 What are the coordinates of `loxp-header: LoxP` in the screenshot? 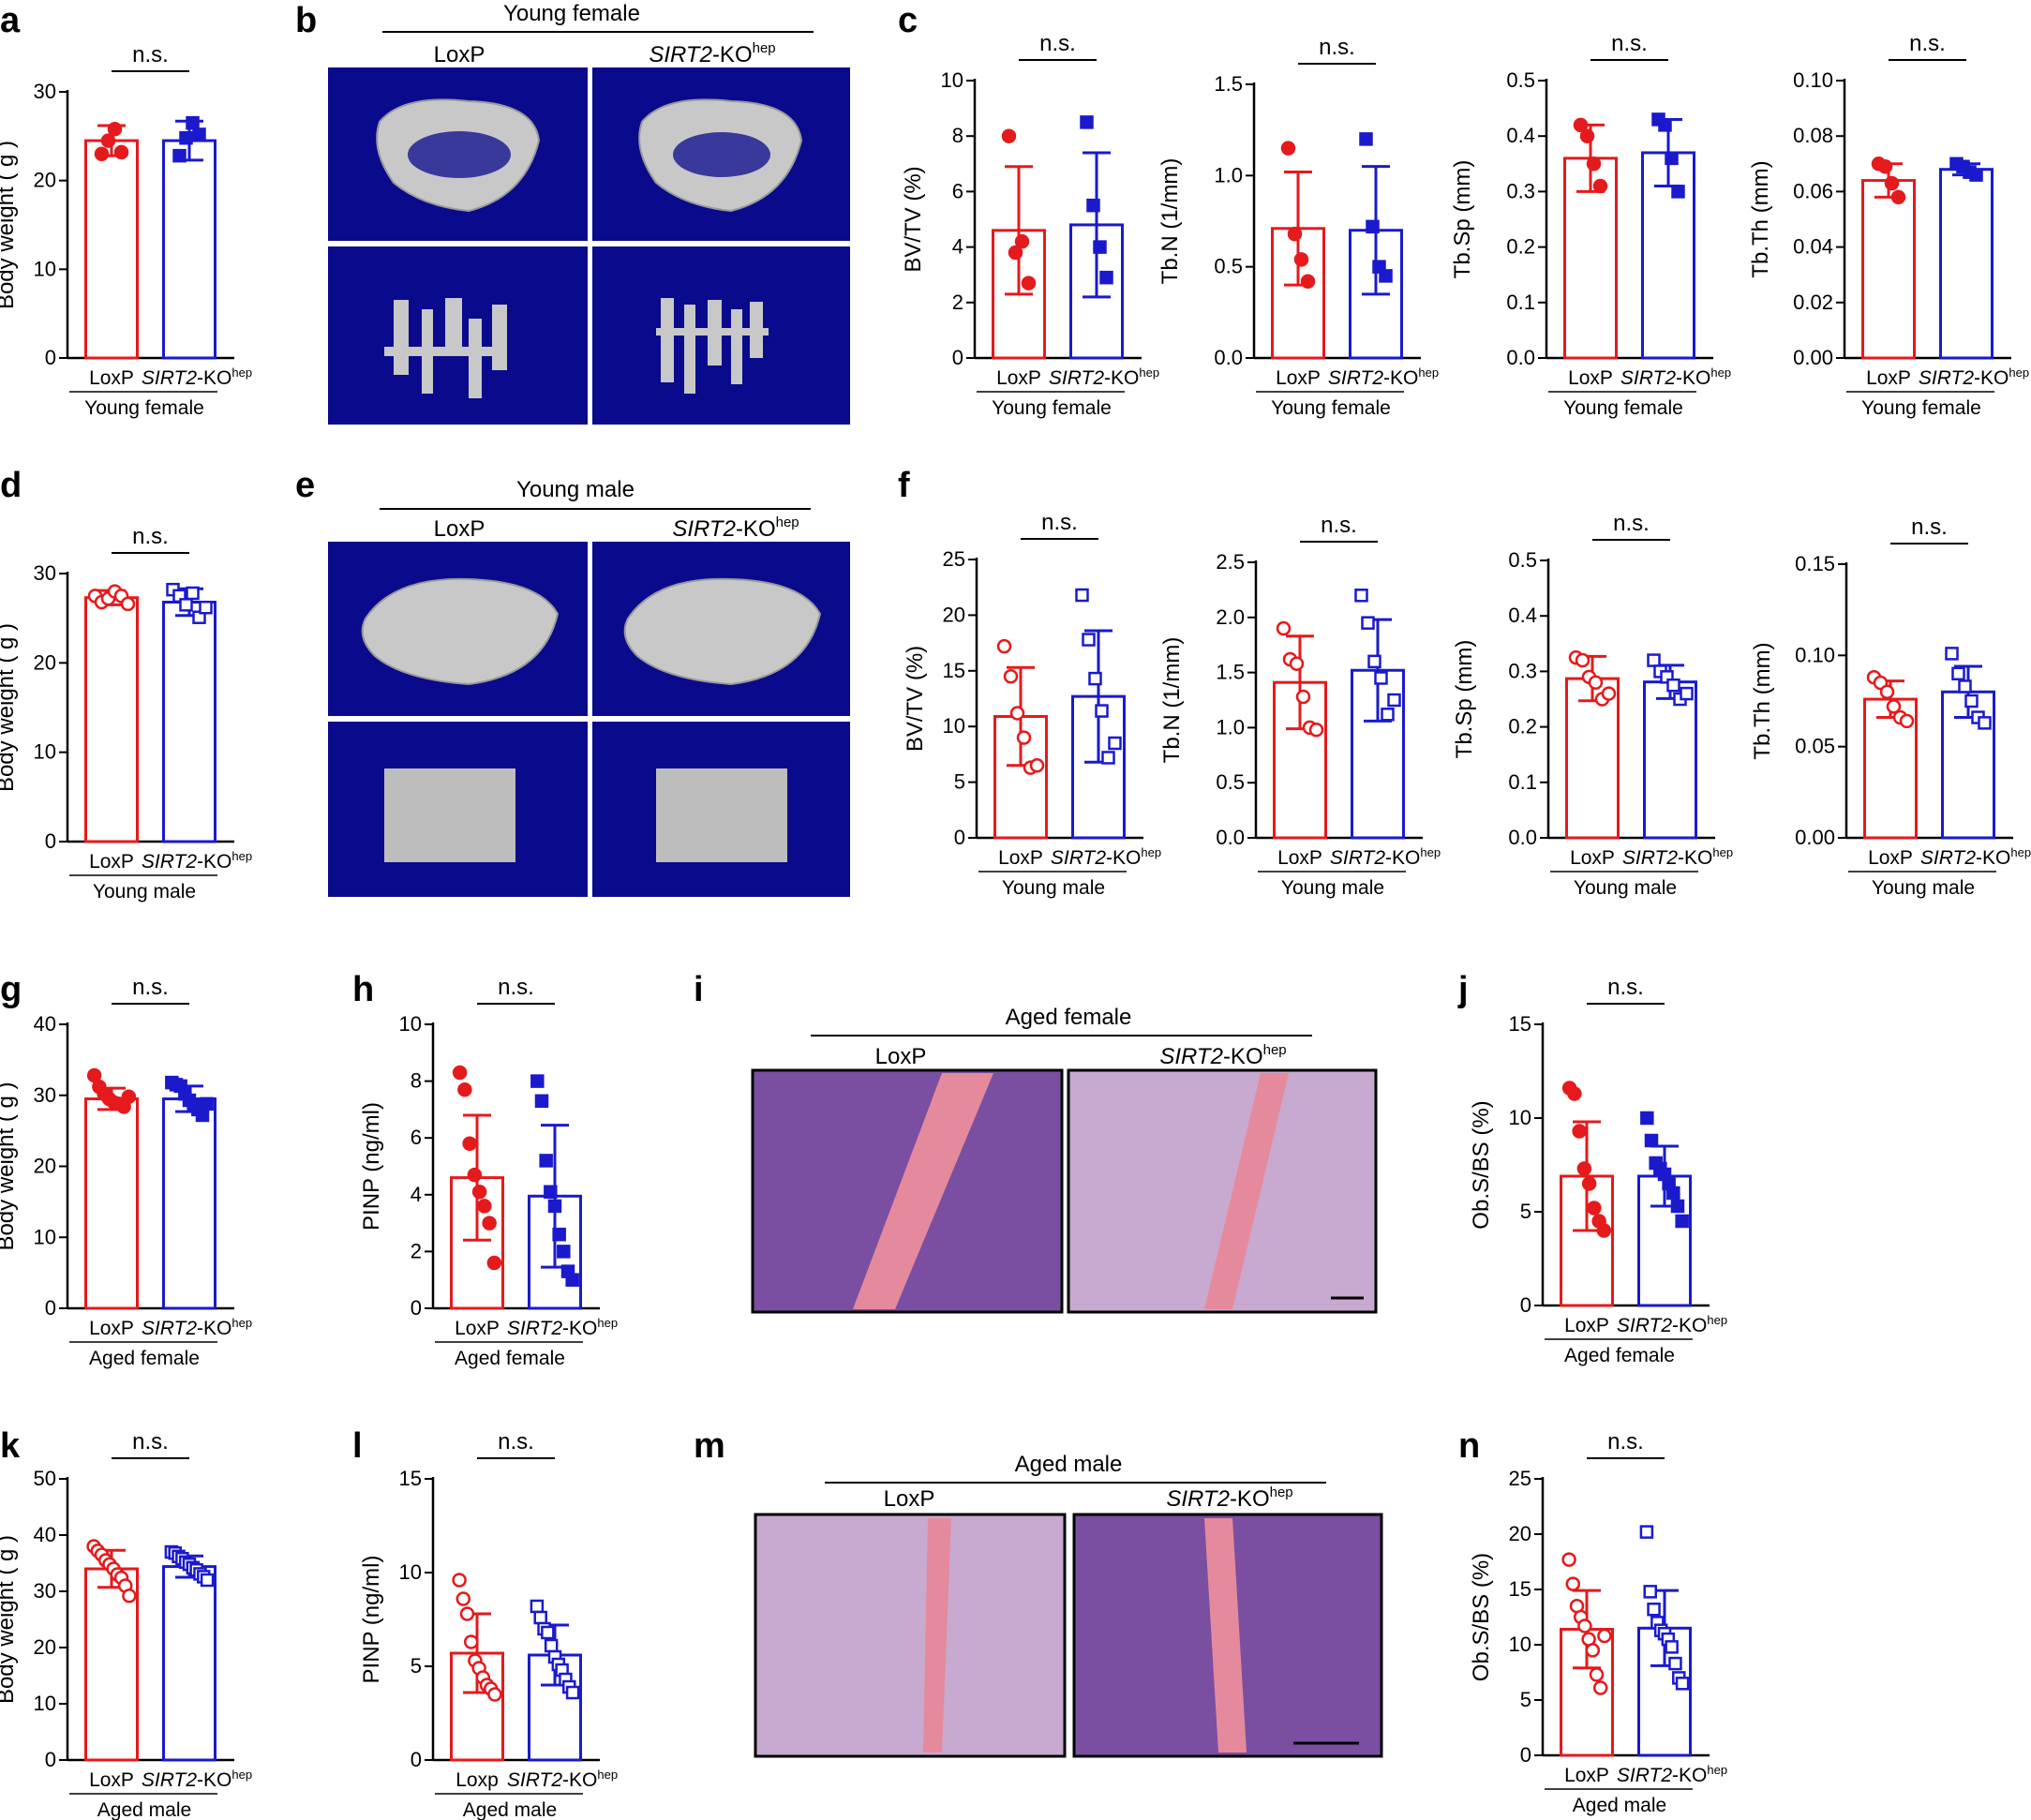 It's located at (901, 1056).